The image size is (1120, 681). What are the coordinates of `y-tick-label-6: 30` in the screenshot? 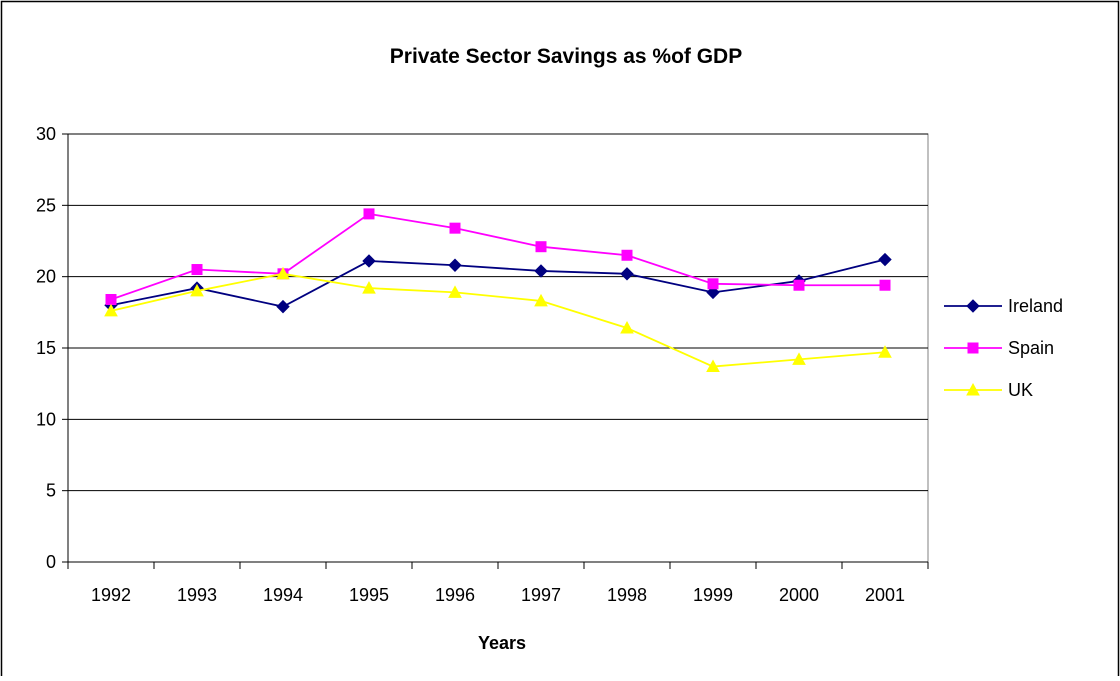 It's located at (46, 134).